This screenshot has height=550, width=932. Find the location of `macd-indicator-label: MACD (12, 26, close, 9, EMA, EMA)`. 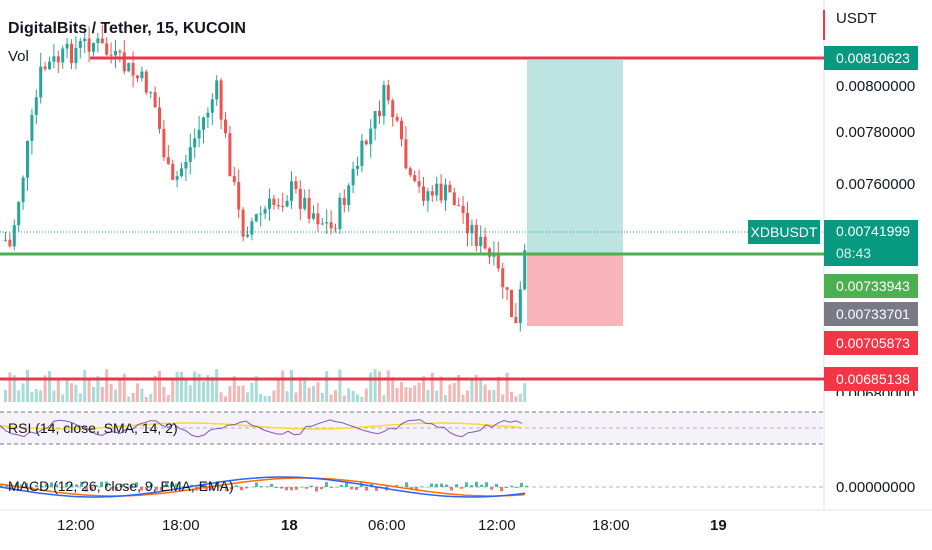

macd-indicator-label: MACD (12, 26, close, 9, EMA, EMA) is located at coordinates (121, 486).